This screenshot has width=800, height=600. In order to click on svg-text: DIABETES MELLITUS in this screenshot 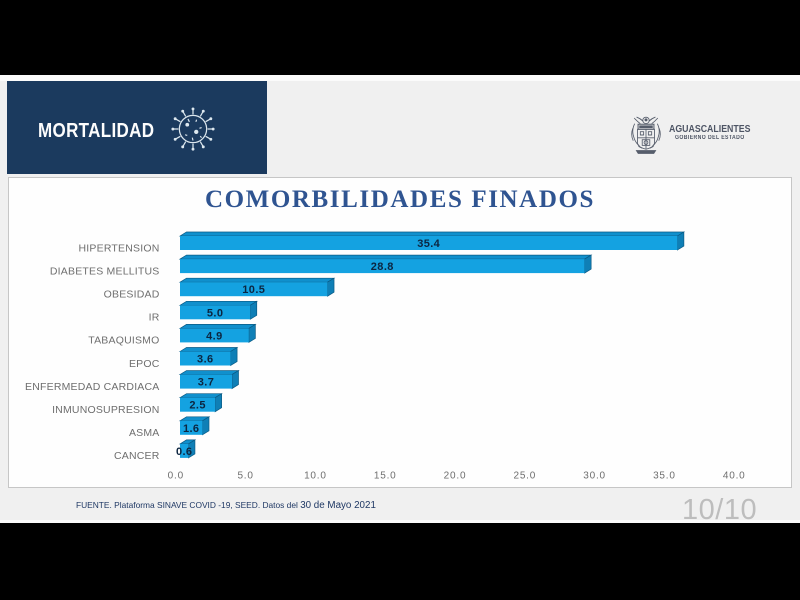, I will do `click(105, 271)`.